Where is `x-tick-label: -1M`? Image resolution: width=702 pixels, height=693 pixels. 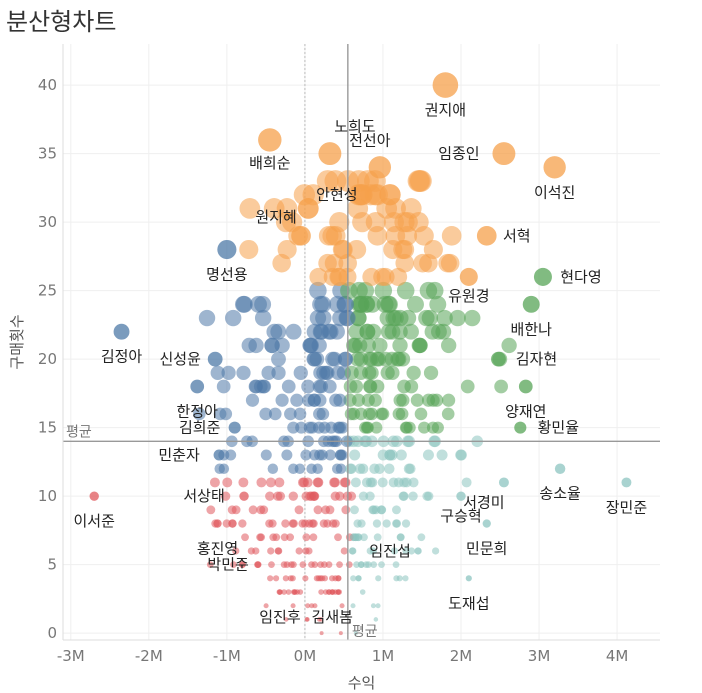
x-tick-label: -1M is located at coordinates (227, 656).